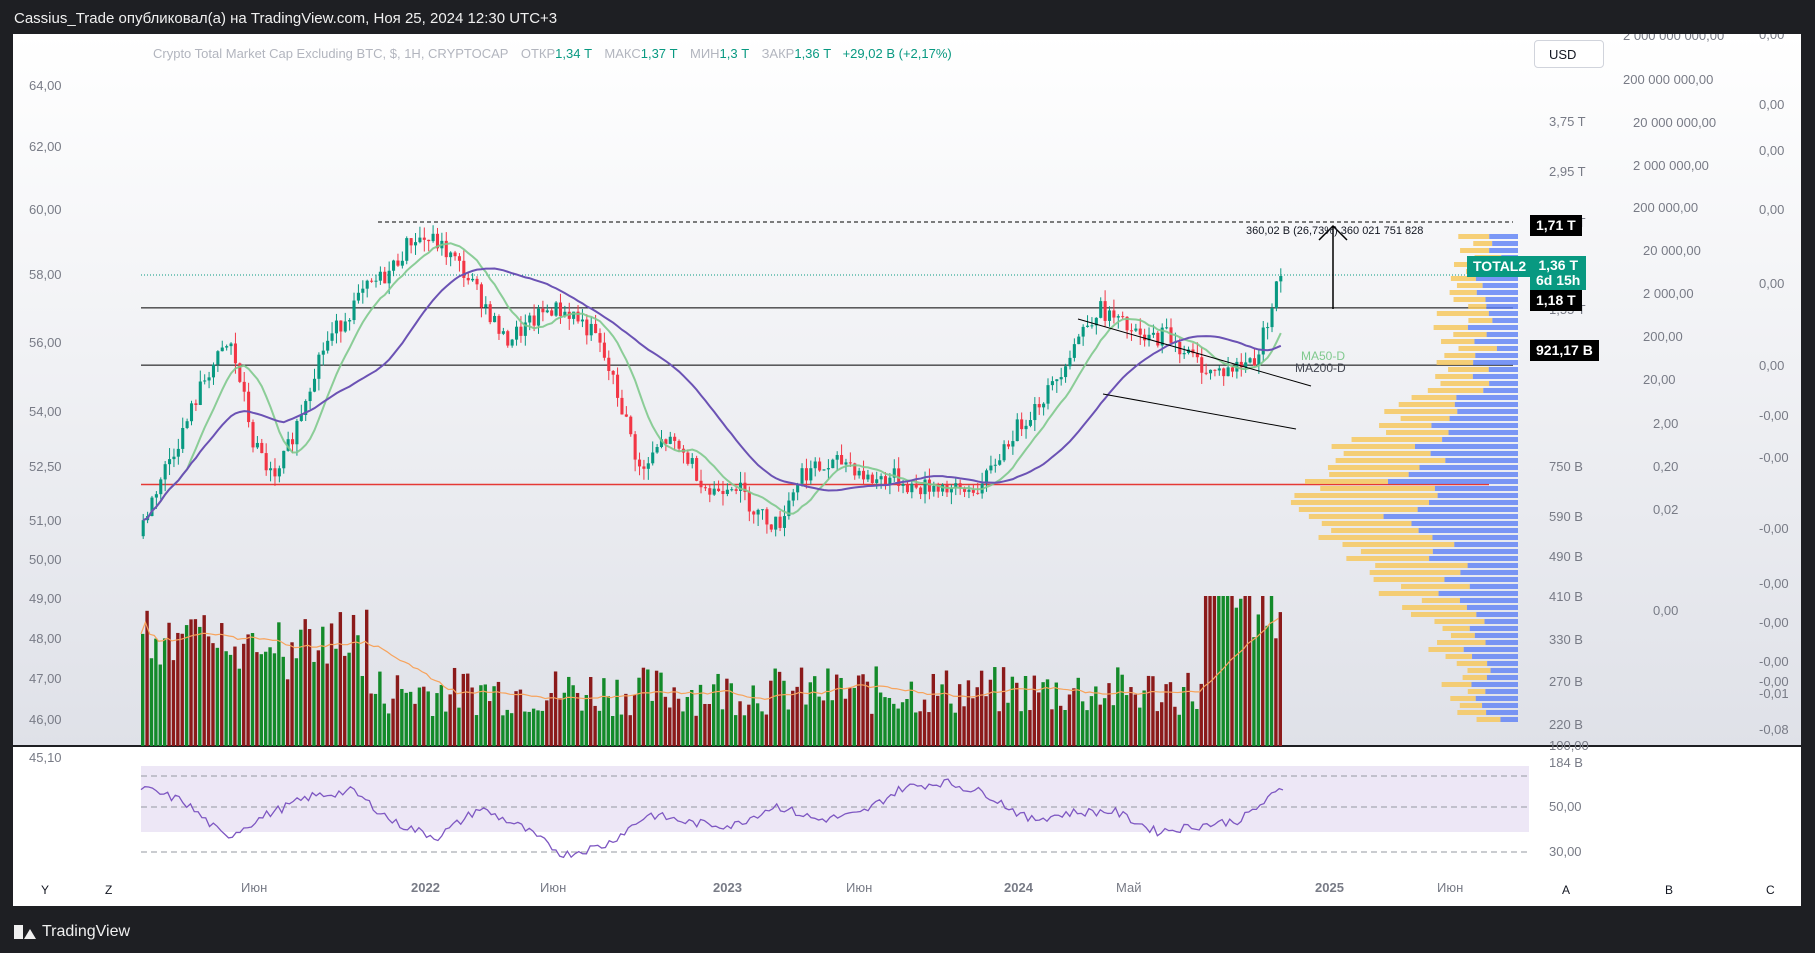 The image size is (1815, 953). Describe the element at coordinates (109, 890) in the screenshot. I see `zoom-z-button: Z` at that location.